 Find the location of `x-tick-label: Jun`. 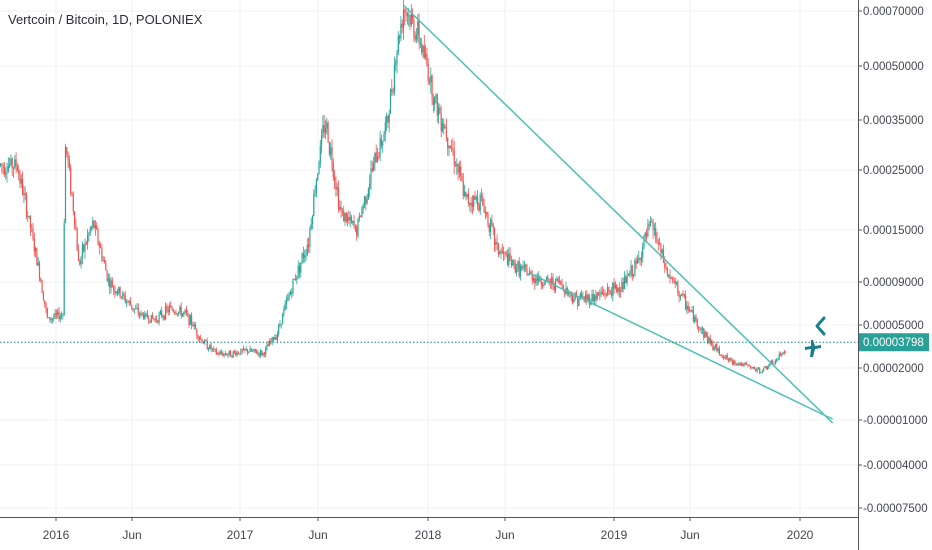

x-tick-label: Jun is located at coordinates (317, 535).